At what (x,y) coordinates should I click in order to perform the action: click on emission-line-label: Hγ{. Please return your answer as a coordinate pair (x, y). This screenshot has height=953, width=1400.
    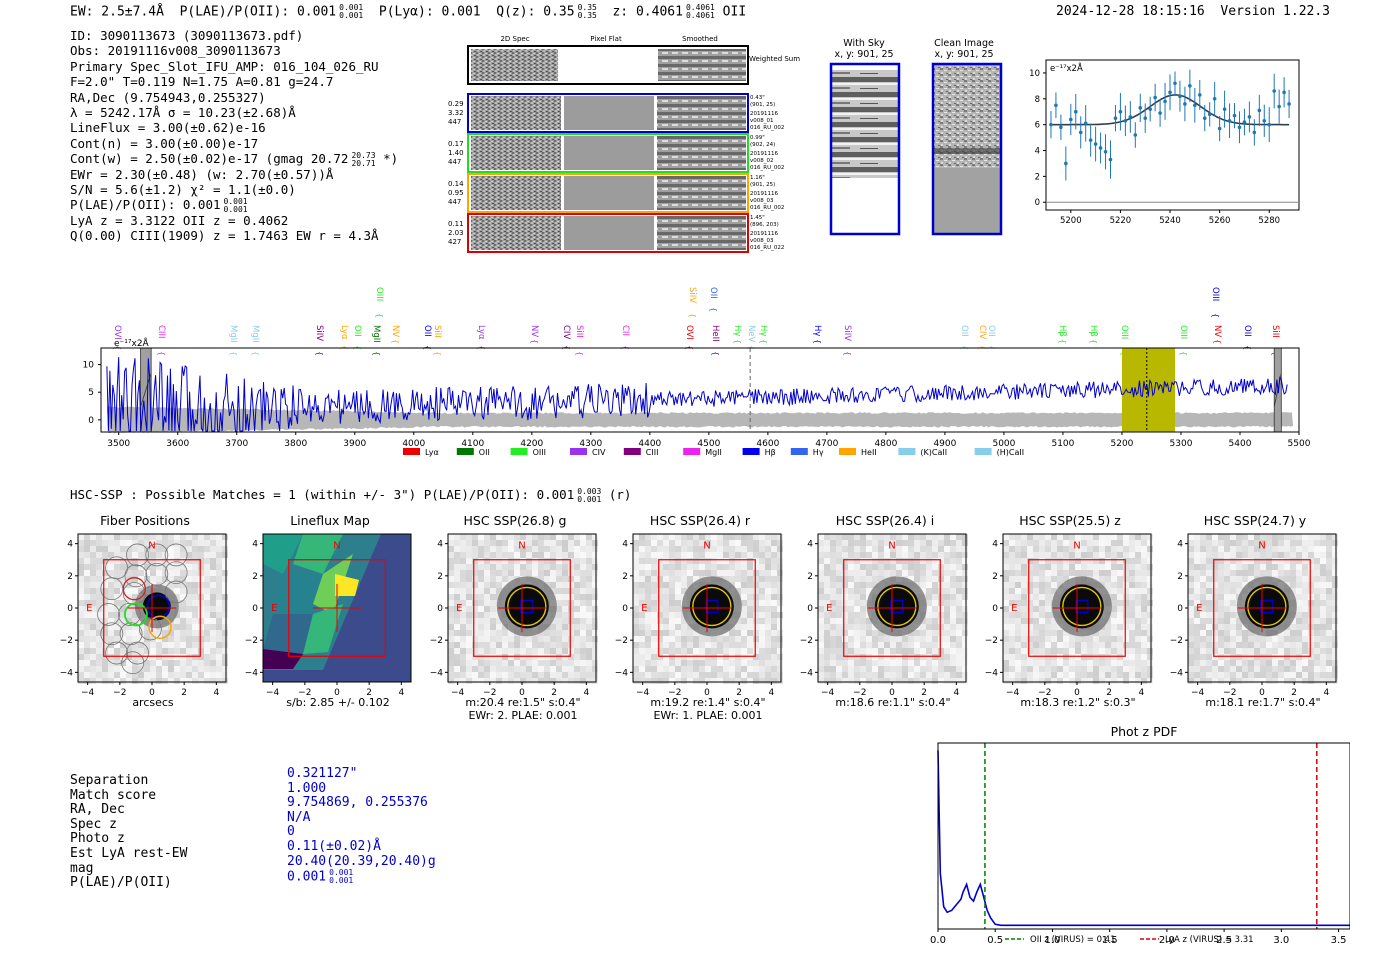
    Looking at the image, I should click on (763, 334).